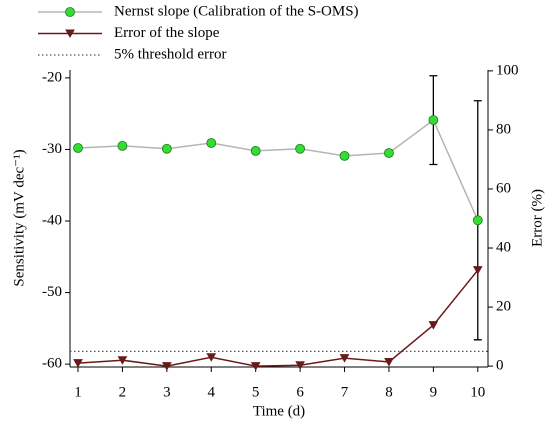 Image resolution: width=550 pixels, height=433 pixels. What do you see at coordinates (477, 392) in the screenshot?
I see `x-tick-label: 10` at bounding box center [477, 392].